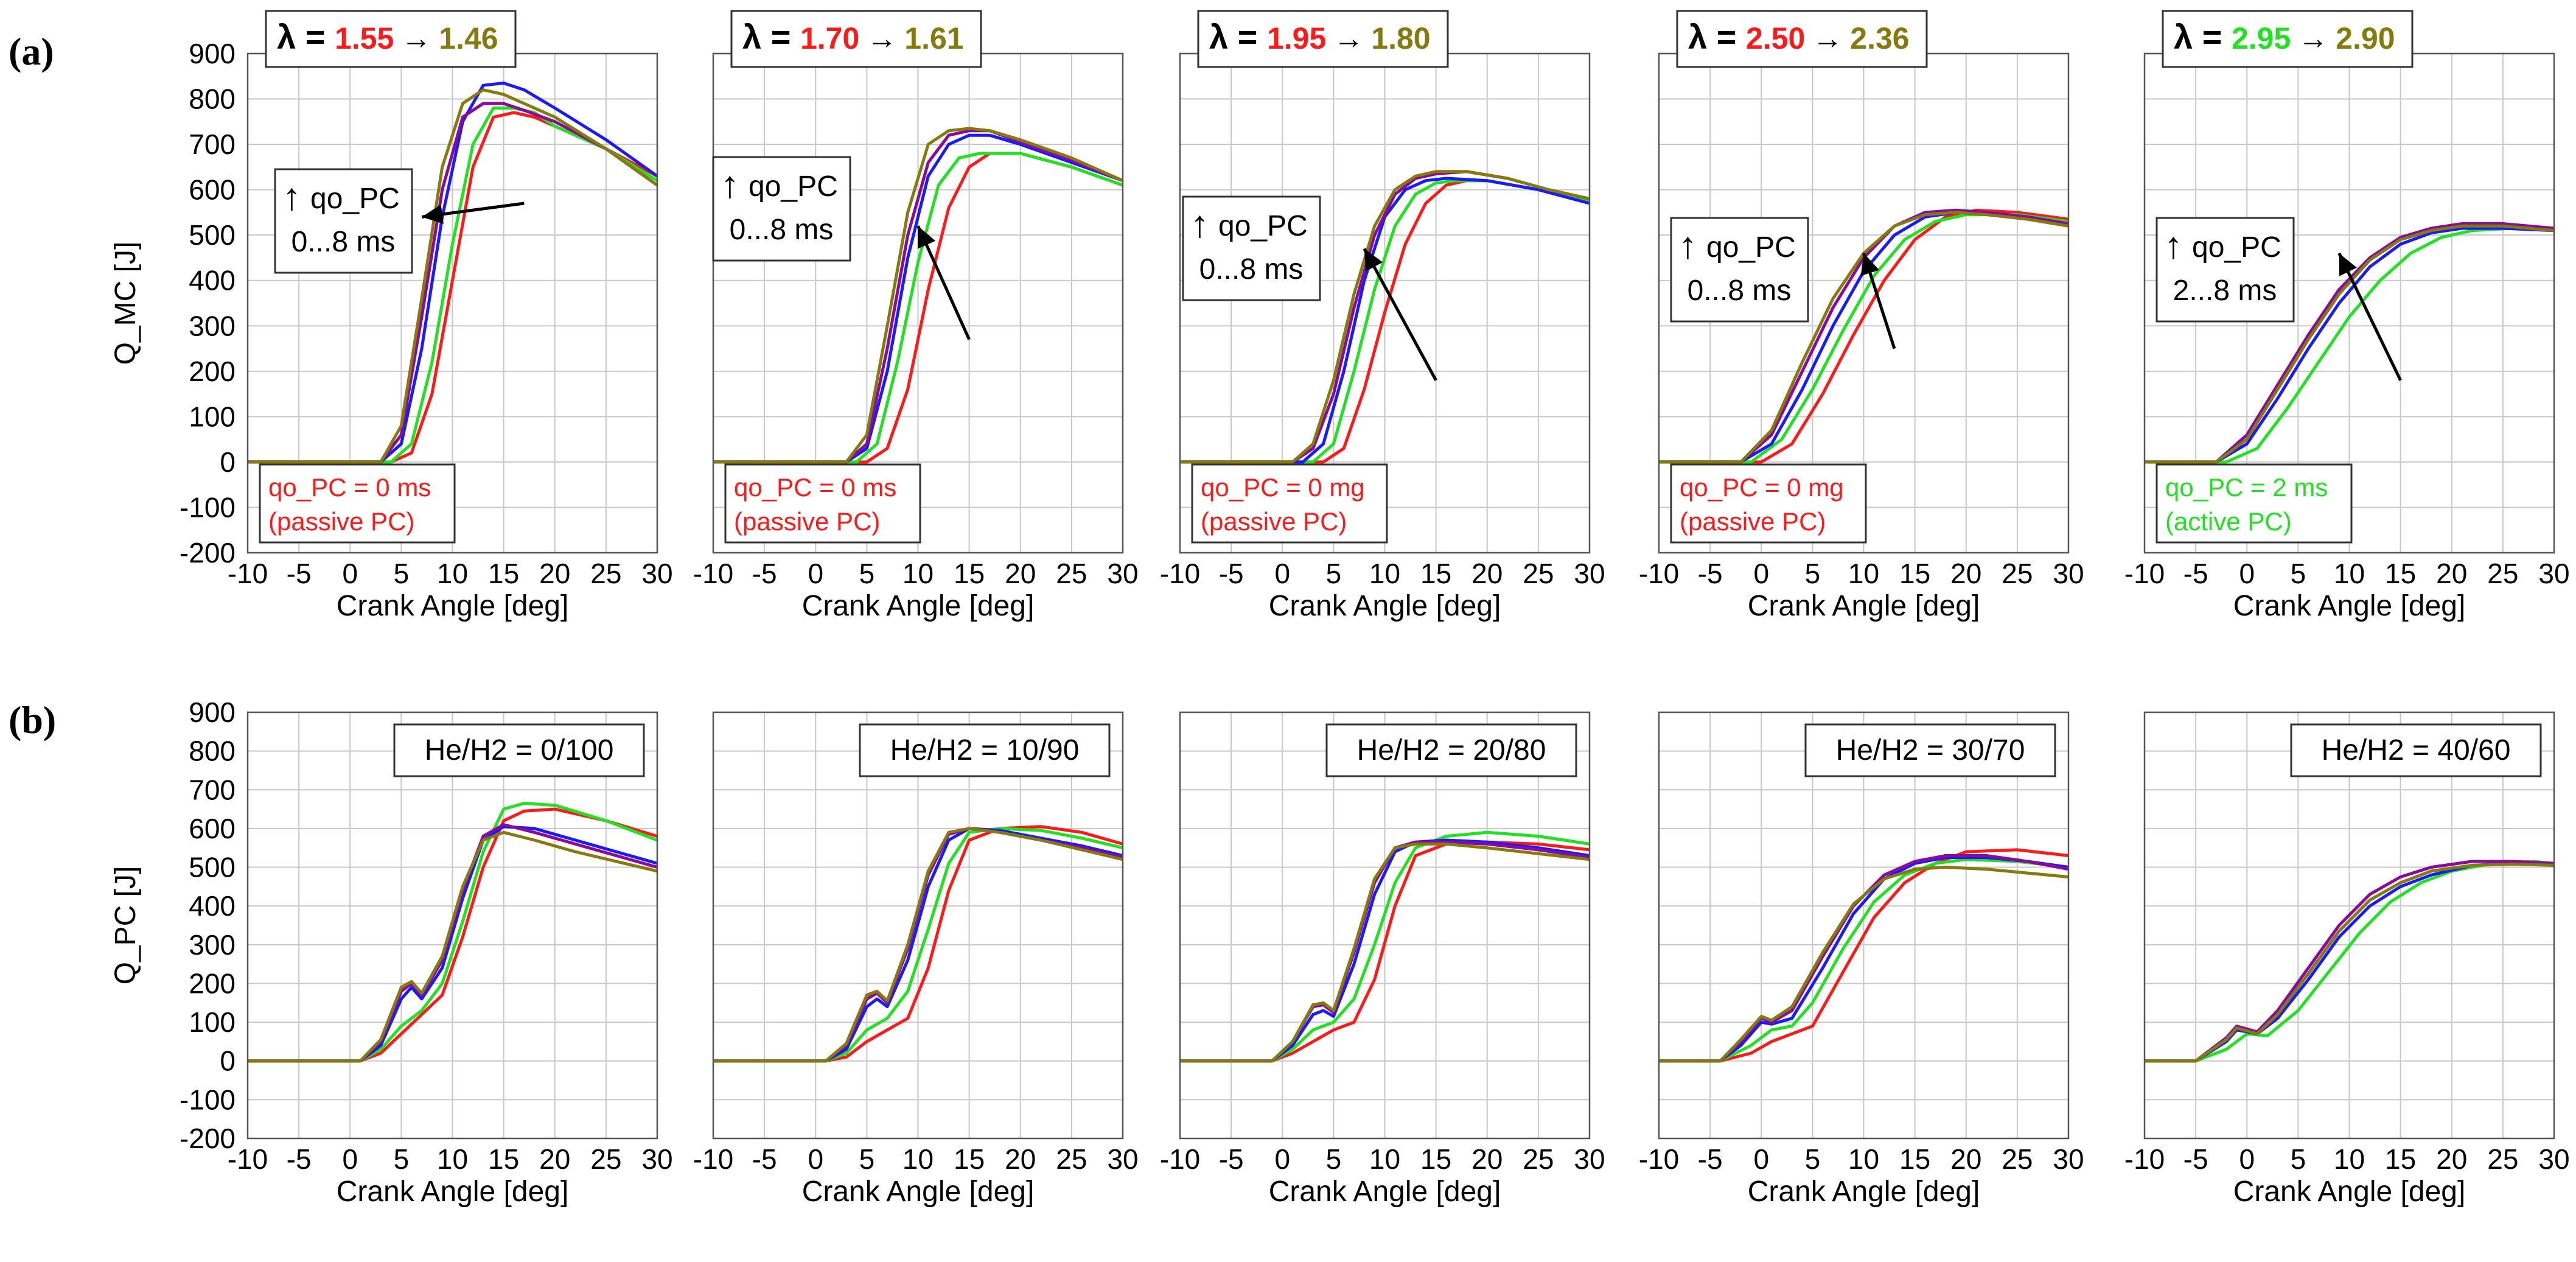 The height and width of the screenshot is (1262, 2576). Describe the element at coordinates (2228, 521) in the screenshot. I see `note-line-2: (active PC)` at that location.